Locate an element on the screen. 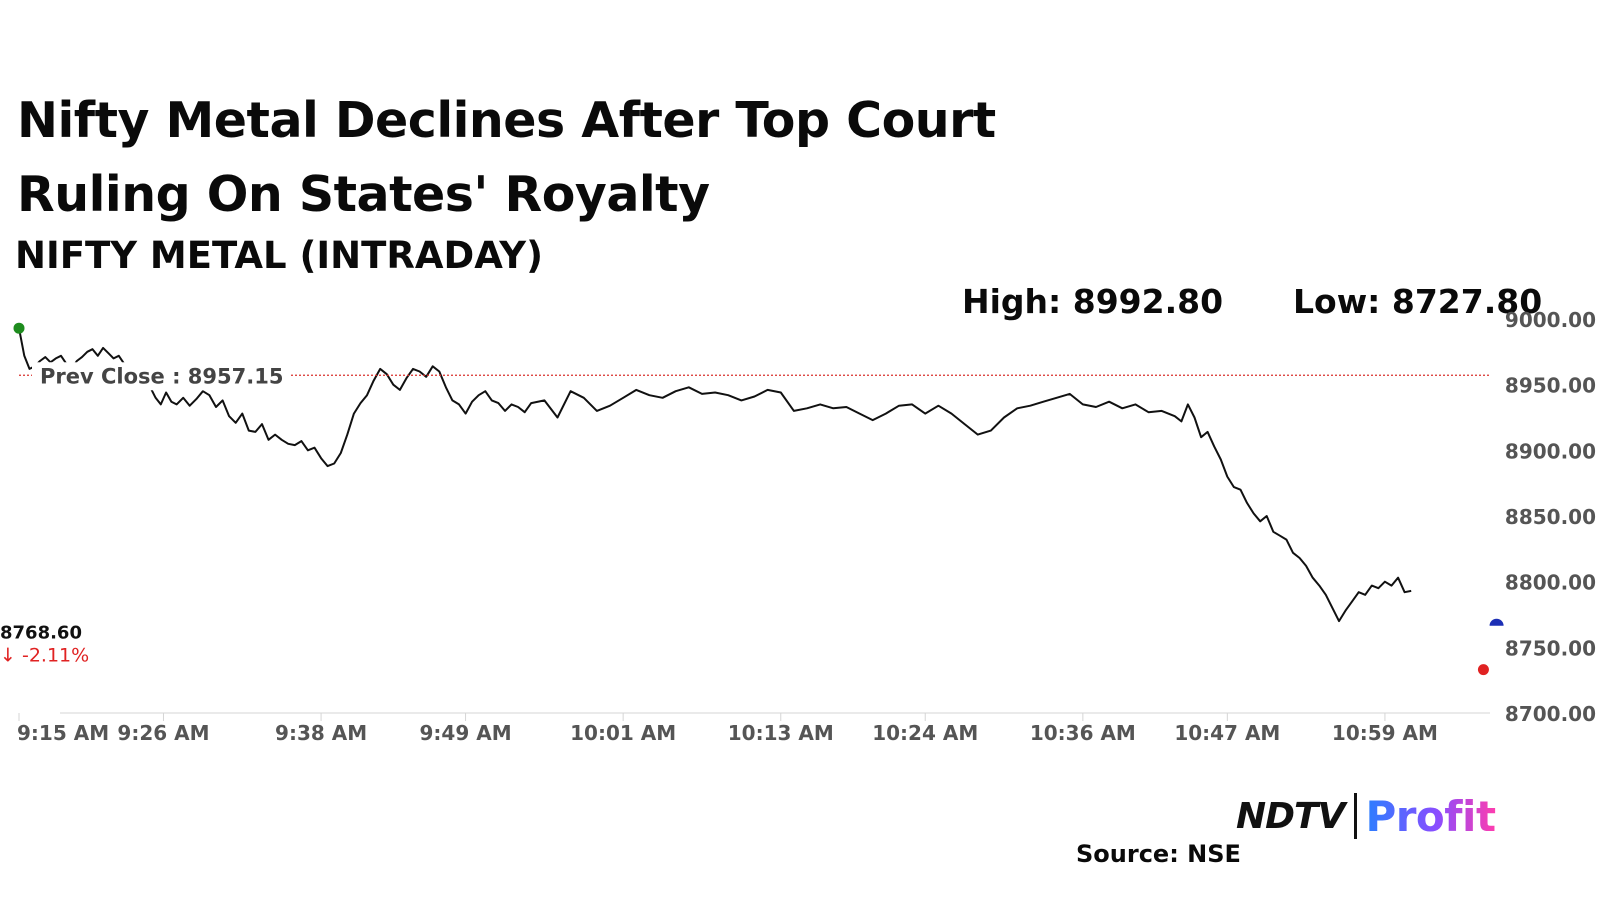 The width and height of the screenshot is (1600, 900). prev-close-label: Prev Close : 8957.15 is located at coordinates (161, 376).